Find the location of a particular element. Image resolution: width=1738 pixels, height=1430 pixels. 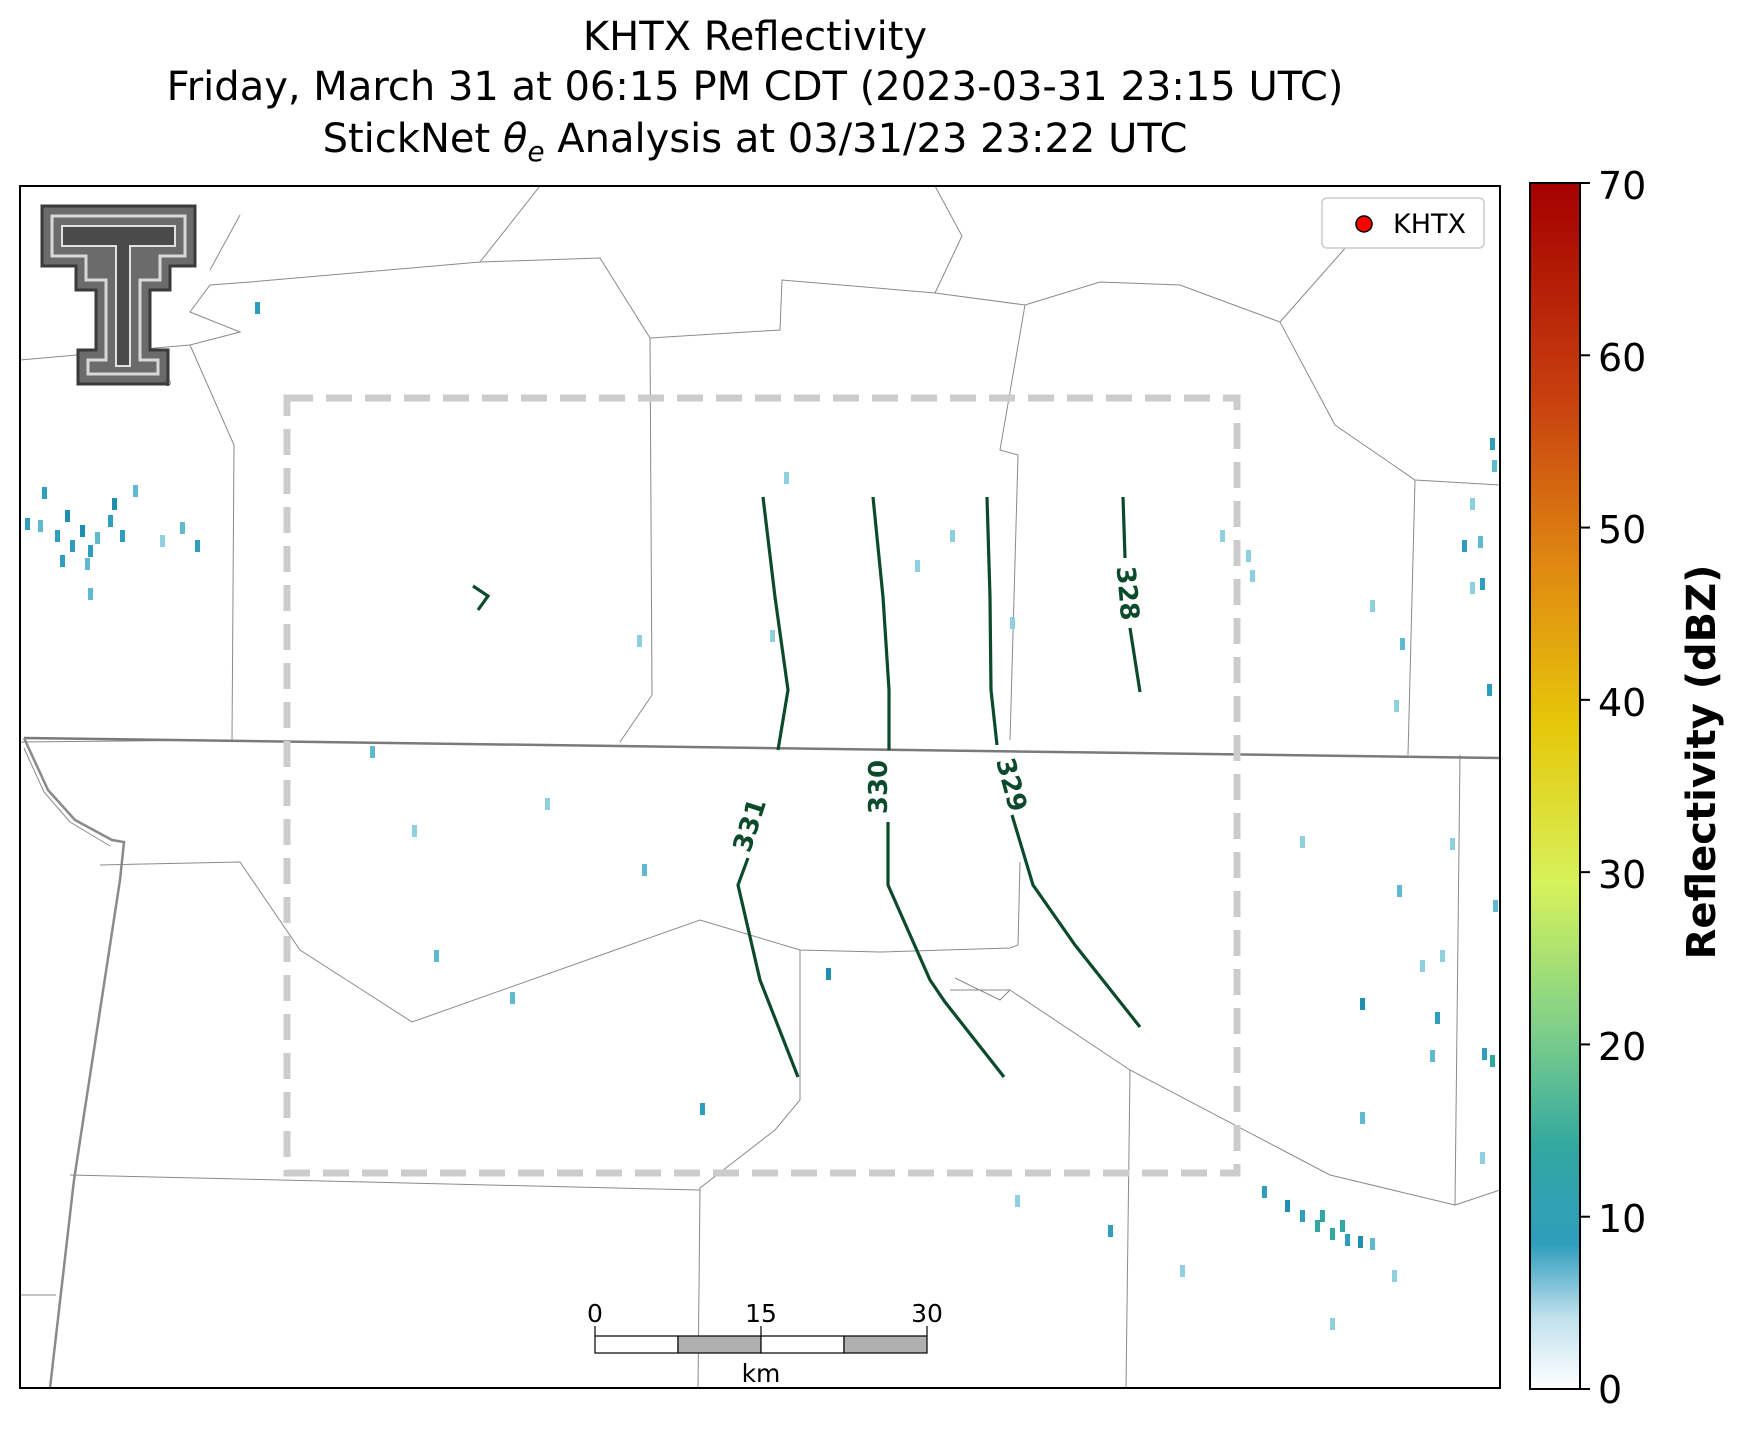

scale-tick-0: 0 is located at coordinates (595, 1313).